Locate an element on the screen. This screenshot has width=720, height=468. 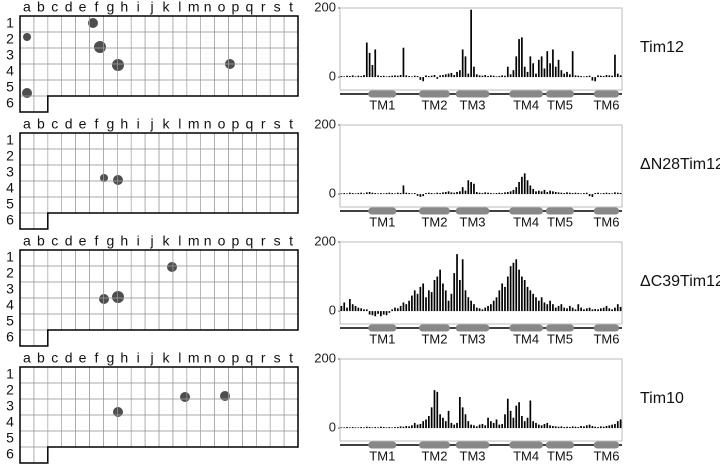
spot is located at coordinates (118, 180).